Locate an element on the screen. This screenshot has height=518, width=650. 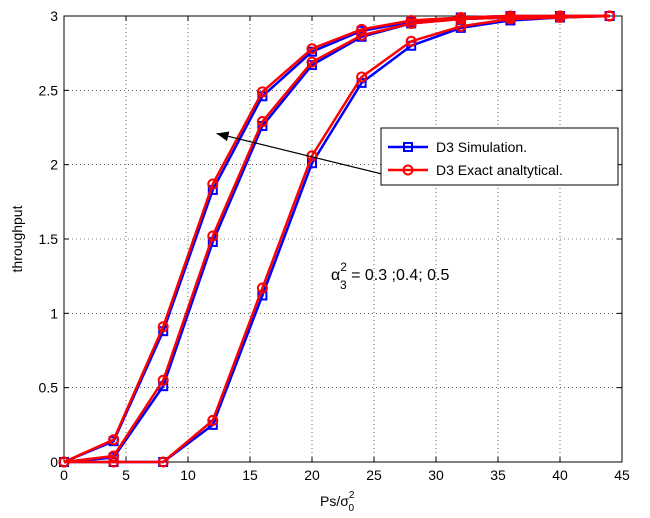
x-tick-label: 30 is located at coordinates (436, 475).